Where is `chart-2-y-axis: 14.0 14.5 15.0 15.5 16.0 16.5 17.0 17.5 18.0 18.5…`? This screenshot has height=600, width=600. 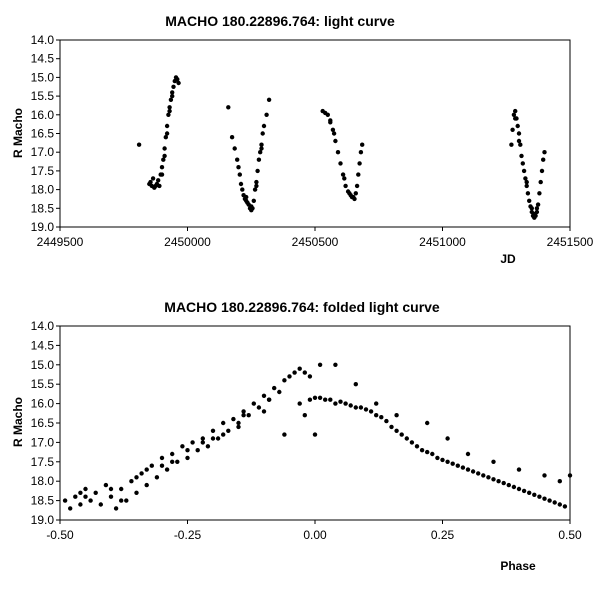
chart-2-y-axis: 14.0 14.5 15.0 15.5 16.0 16.5 17.0 17.5 18.0 18.5… is located at coordinates (45, 423).